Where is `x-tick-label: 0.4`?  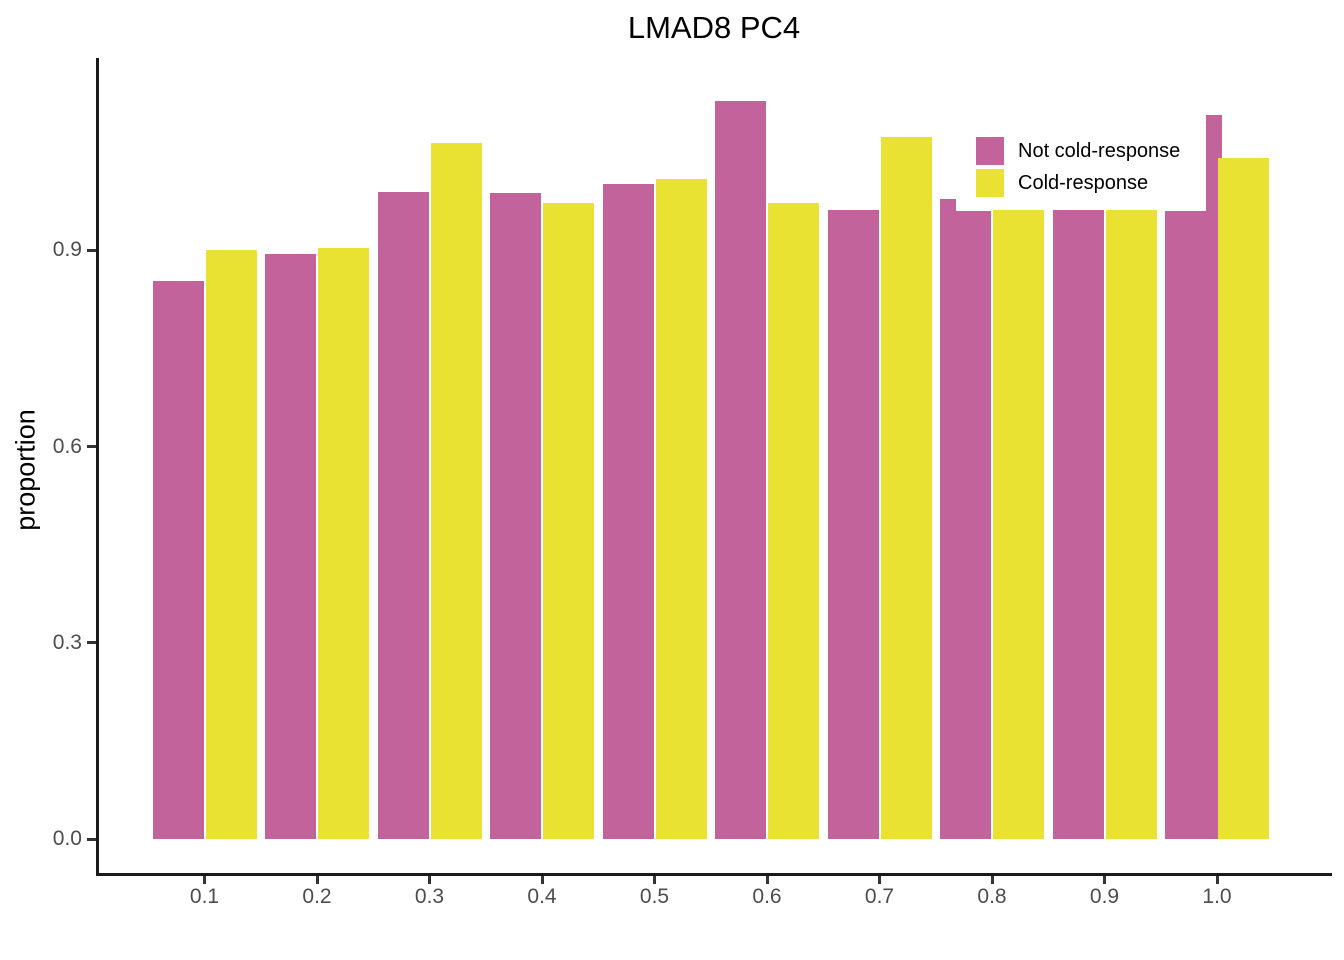 x-tick-label: 0.4 is located at coordinates (542, 896).